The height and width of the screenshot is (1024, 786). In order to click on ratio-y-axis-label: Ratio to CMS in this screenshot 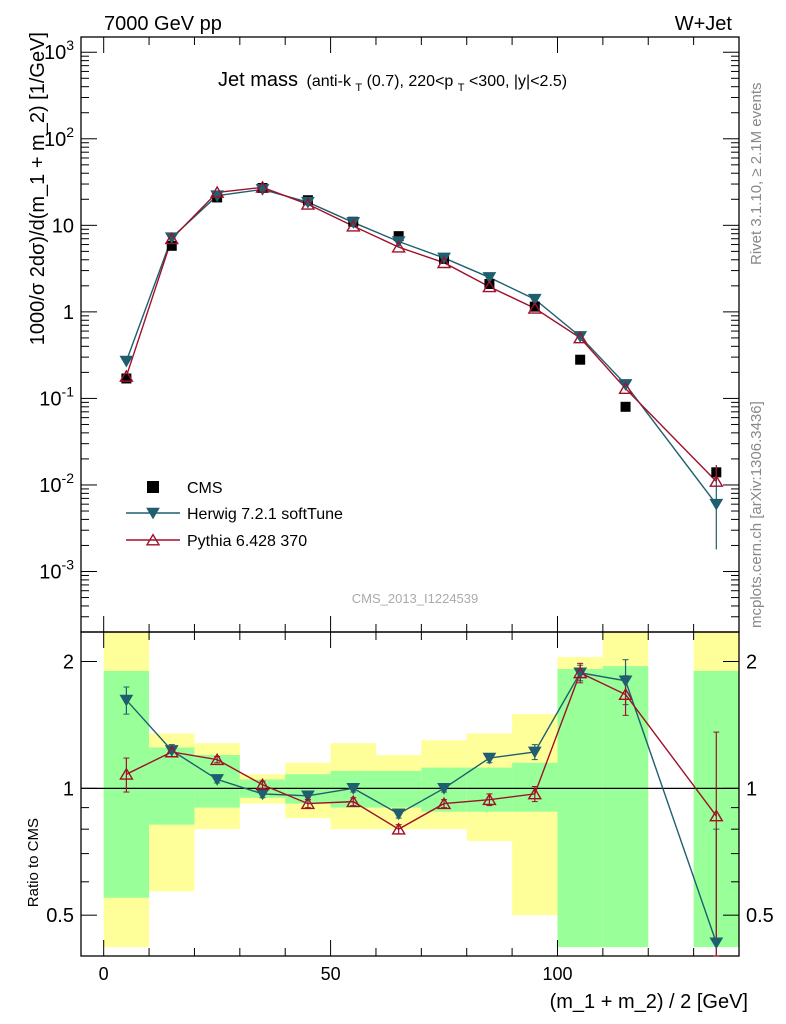, I will do `click(33, 862)`.